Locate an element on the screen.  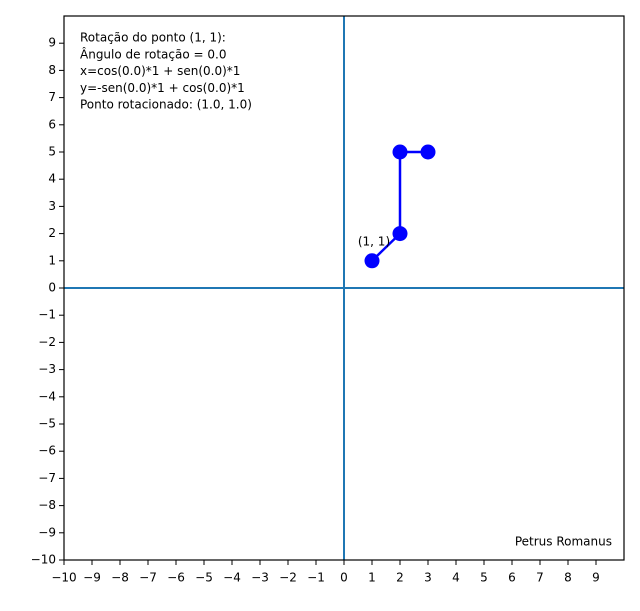
y-tick-label: 3 is located at coordinates (52, 206).